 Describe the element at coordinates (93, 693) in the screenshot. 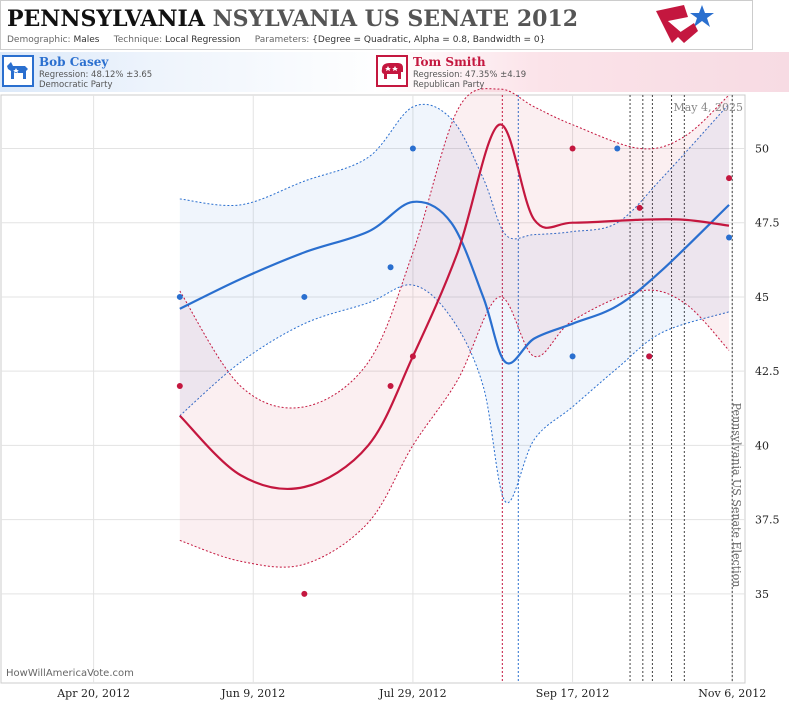

I see `x-tick-label: Apr 20, 2012` at that location.